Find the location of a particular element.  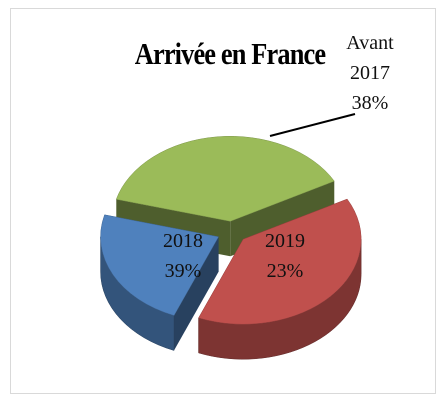

category-label: Avant 2017 is located at coordinates (370, 58).